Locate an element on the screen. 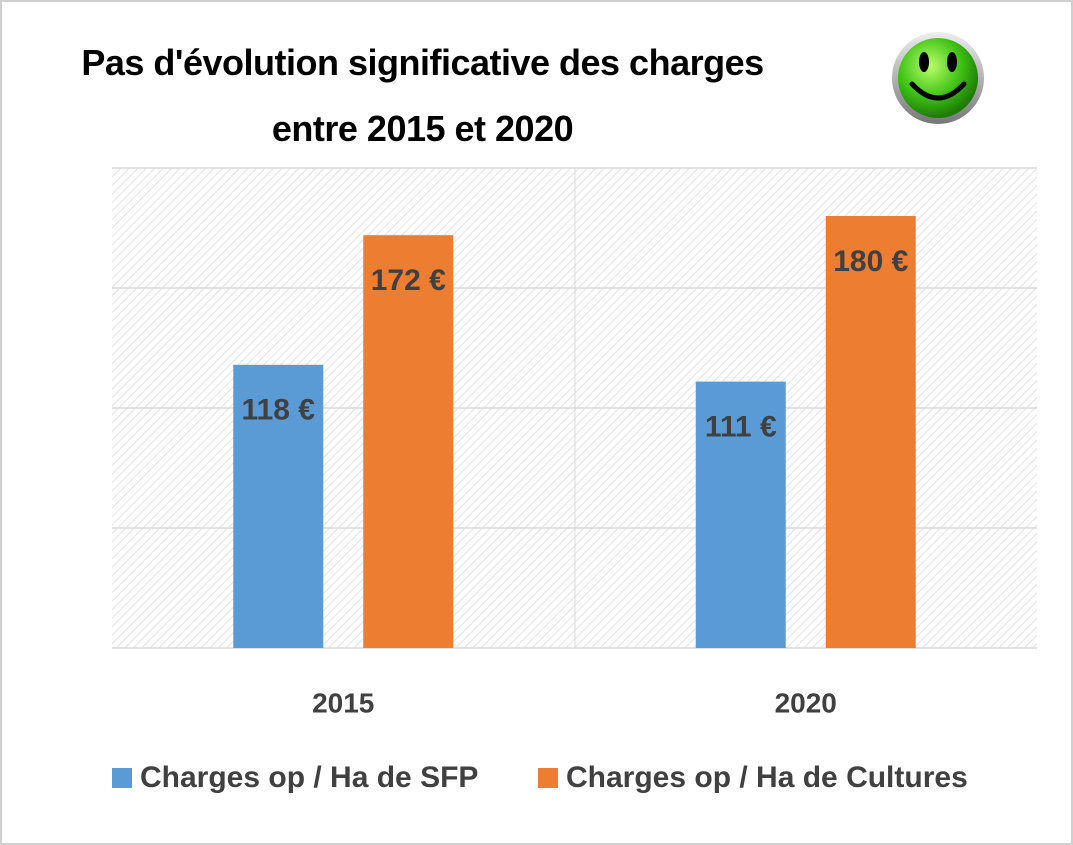  x-tick-label: 2015 is located at coordinates (343, 702).